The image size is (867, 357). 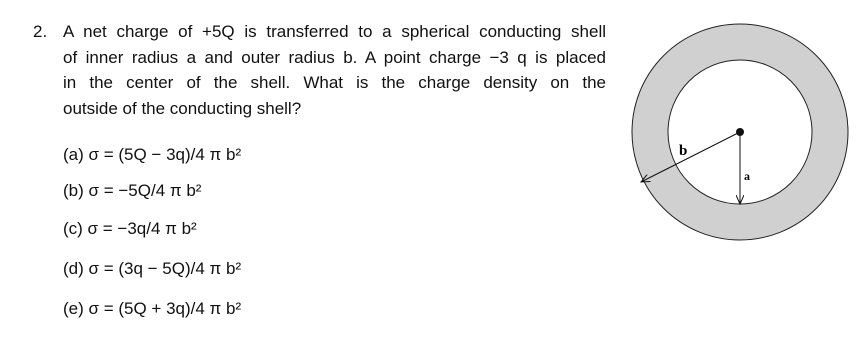 What do you see at coordinates (747, 176) in the screenshot?
I see `label-a: a` at bounding box center [747, 176].